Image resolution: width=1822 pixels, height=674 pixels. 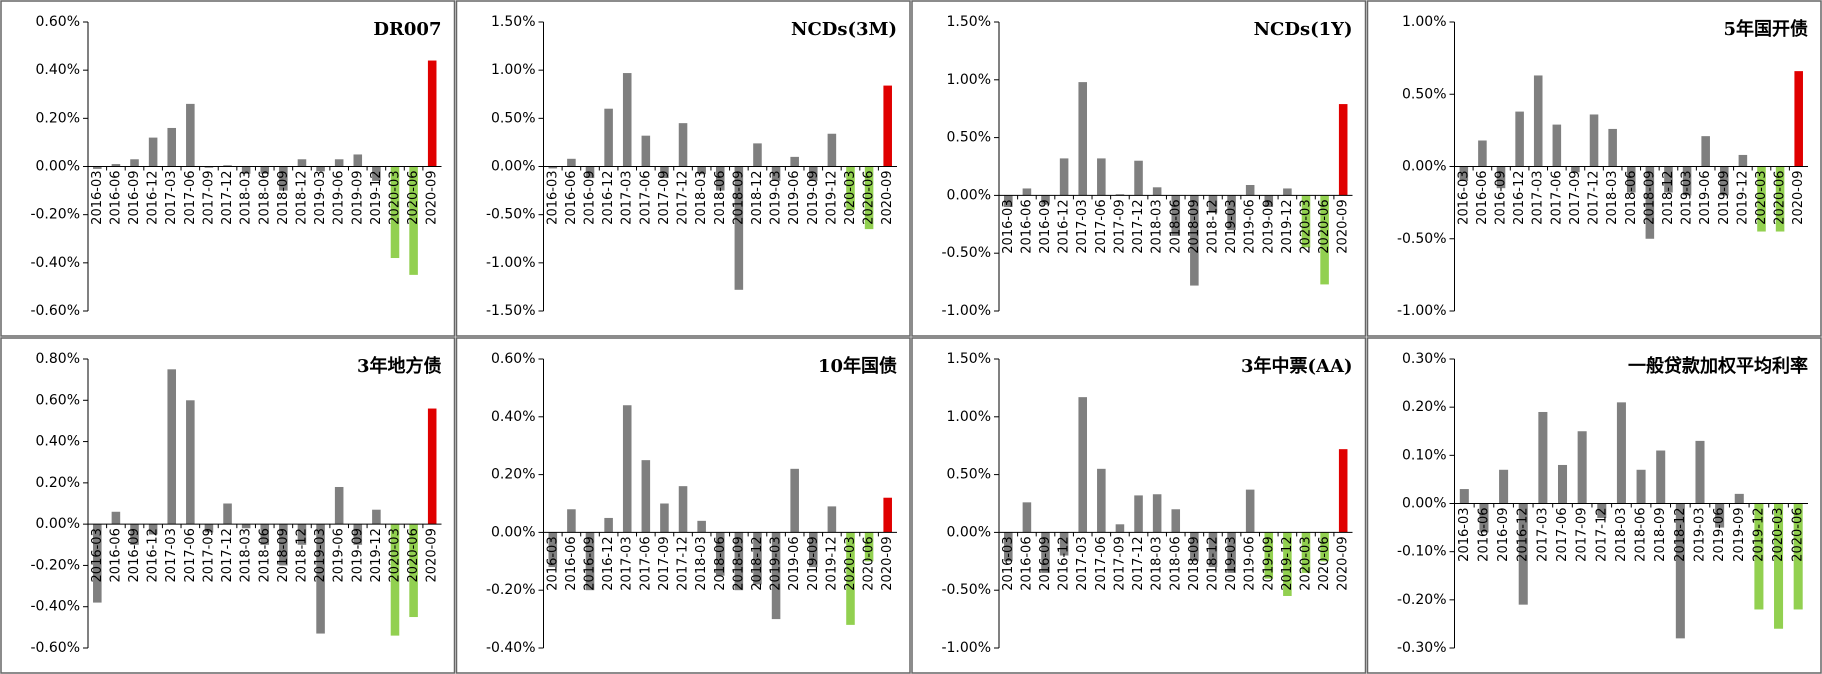 I want to click on y-tick-label: 0.10%, so click(x=1424, y=455).